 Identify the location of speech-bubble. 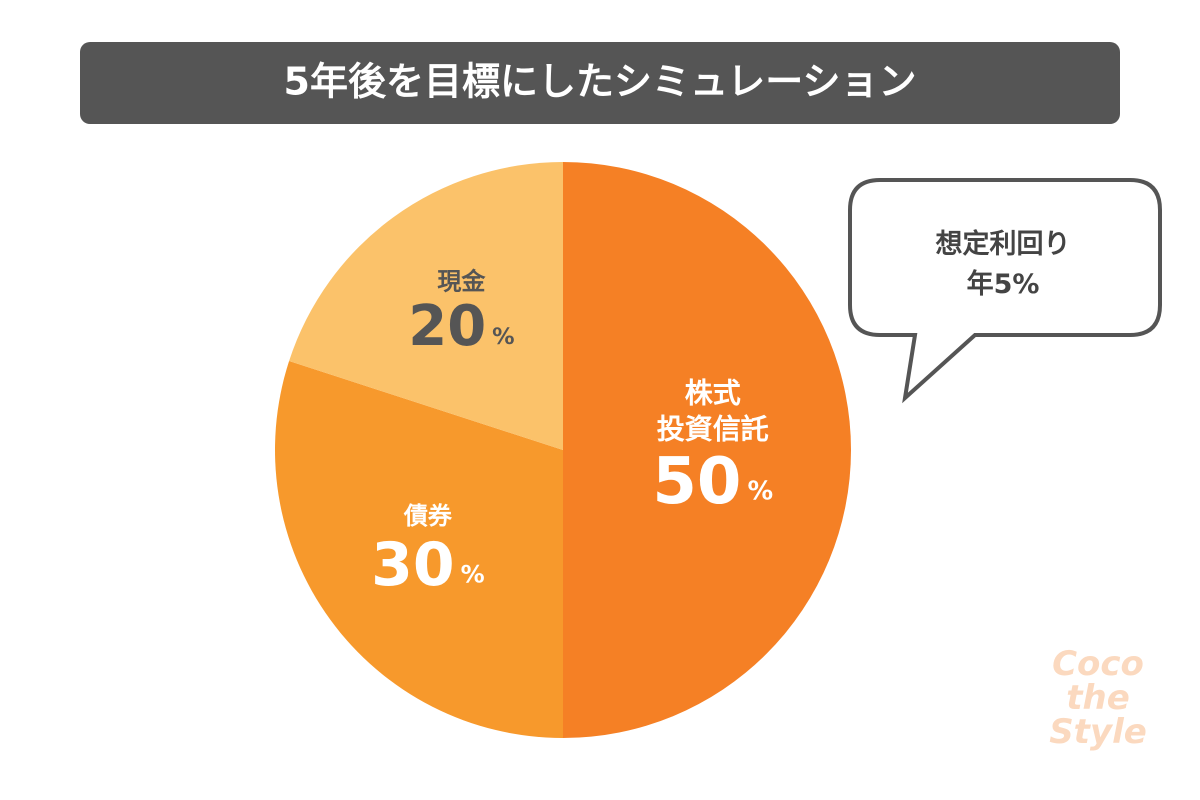
(1005, 291).